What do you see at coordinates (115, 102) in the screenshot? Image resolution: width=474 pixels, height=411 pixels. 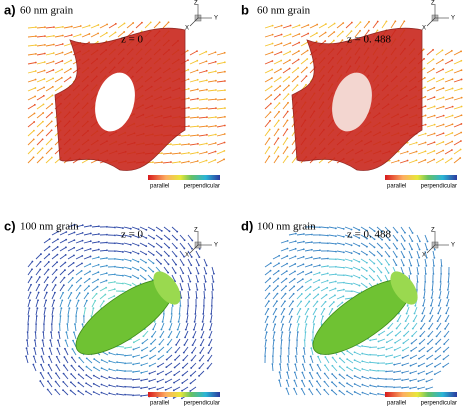 I see `grain-hole` at bounding box center [115, 102].